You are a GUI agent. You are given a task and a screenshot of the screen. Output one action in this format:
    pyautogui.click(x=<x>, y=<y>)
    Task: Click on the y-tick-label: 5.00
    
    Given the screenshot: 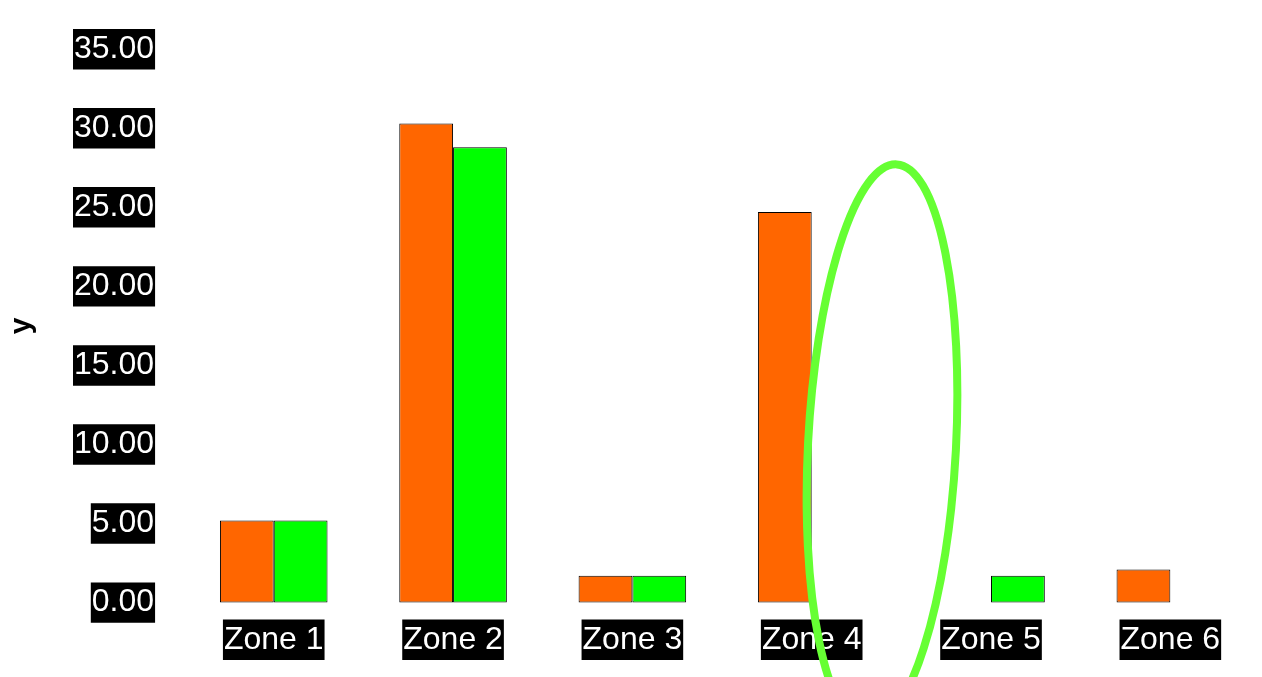 What is the action you would take?
    pyautogui.click(x=123, y=521)
    